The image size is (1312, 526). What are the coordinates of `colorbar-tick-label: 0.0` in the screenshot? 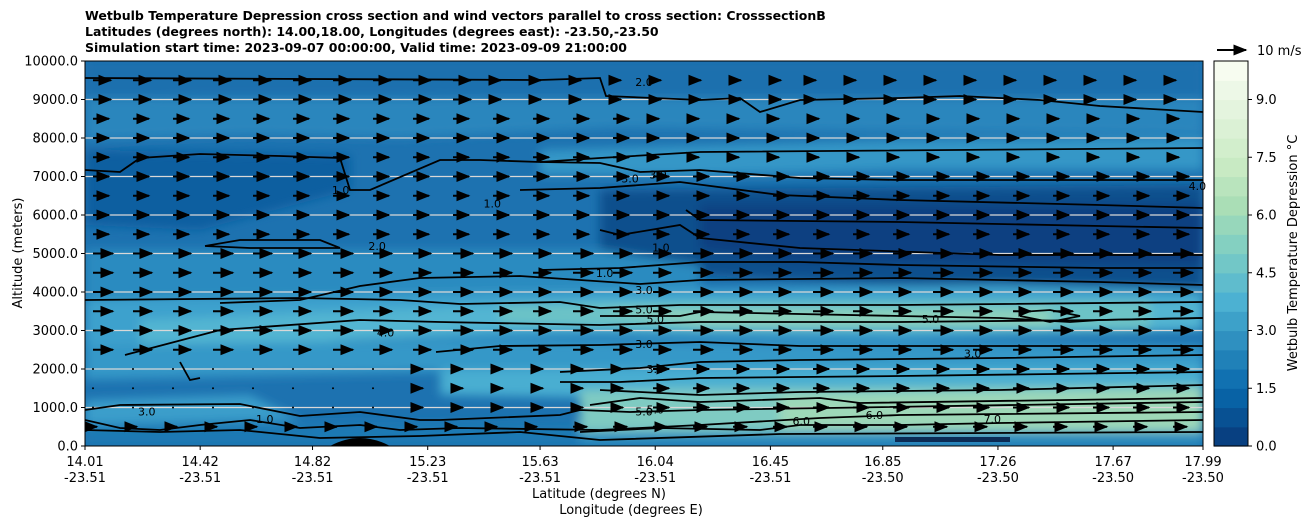 It's located at (1266, 447).